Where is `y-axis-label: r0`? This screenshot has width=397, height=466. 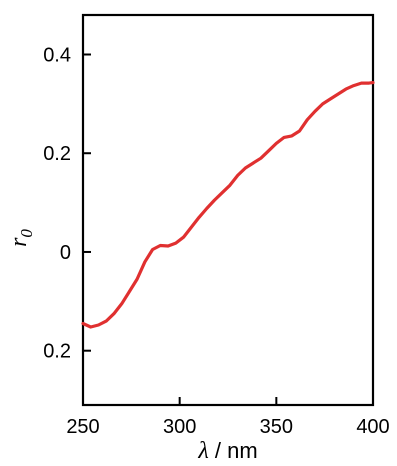 y-axis-label: r0 is located at coordinates (21, 238).